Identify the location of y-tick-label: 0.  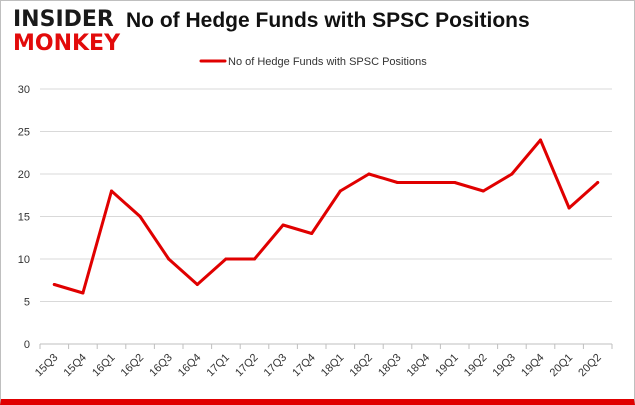
(27, 345).